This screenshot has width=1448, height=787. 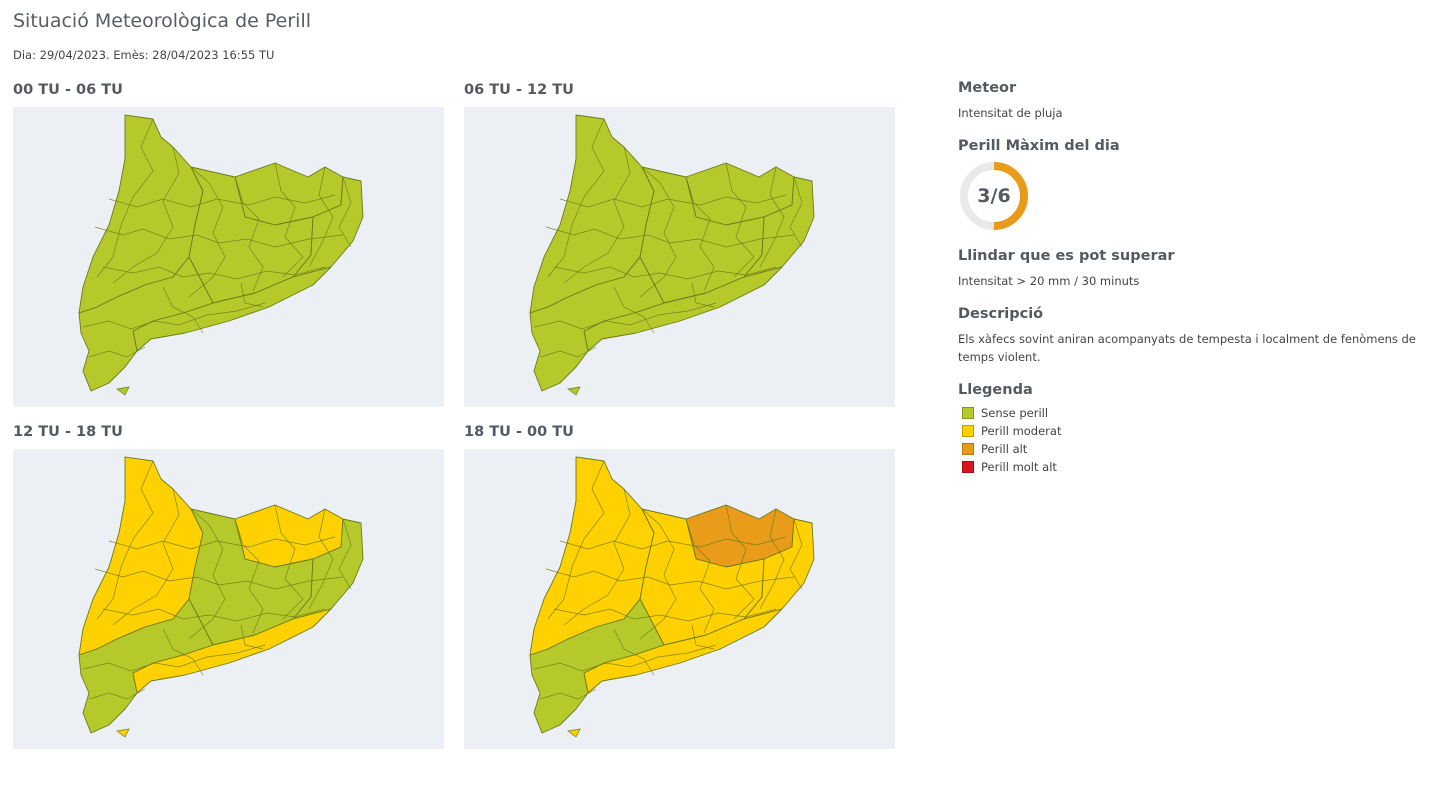 I want to click on threshold-title: Llindar que es pot superar, so click(x=1066, y=256).